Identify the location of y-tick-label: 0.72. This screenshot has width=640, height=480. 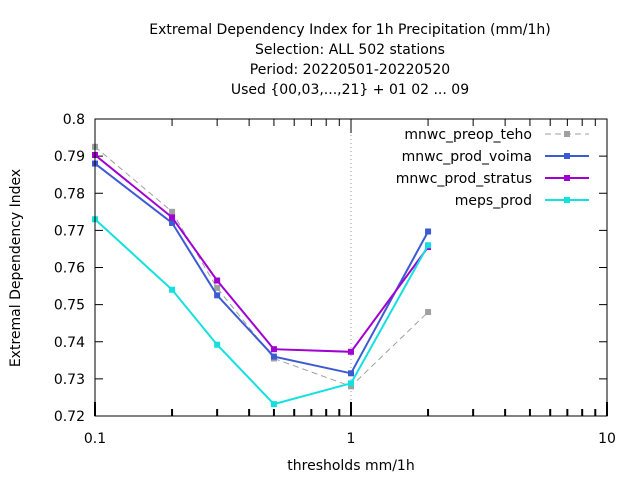
(69, 417).